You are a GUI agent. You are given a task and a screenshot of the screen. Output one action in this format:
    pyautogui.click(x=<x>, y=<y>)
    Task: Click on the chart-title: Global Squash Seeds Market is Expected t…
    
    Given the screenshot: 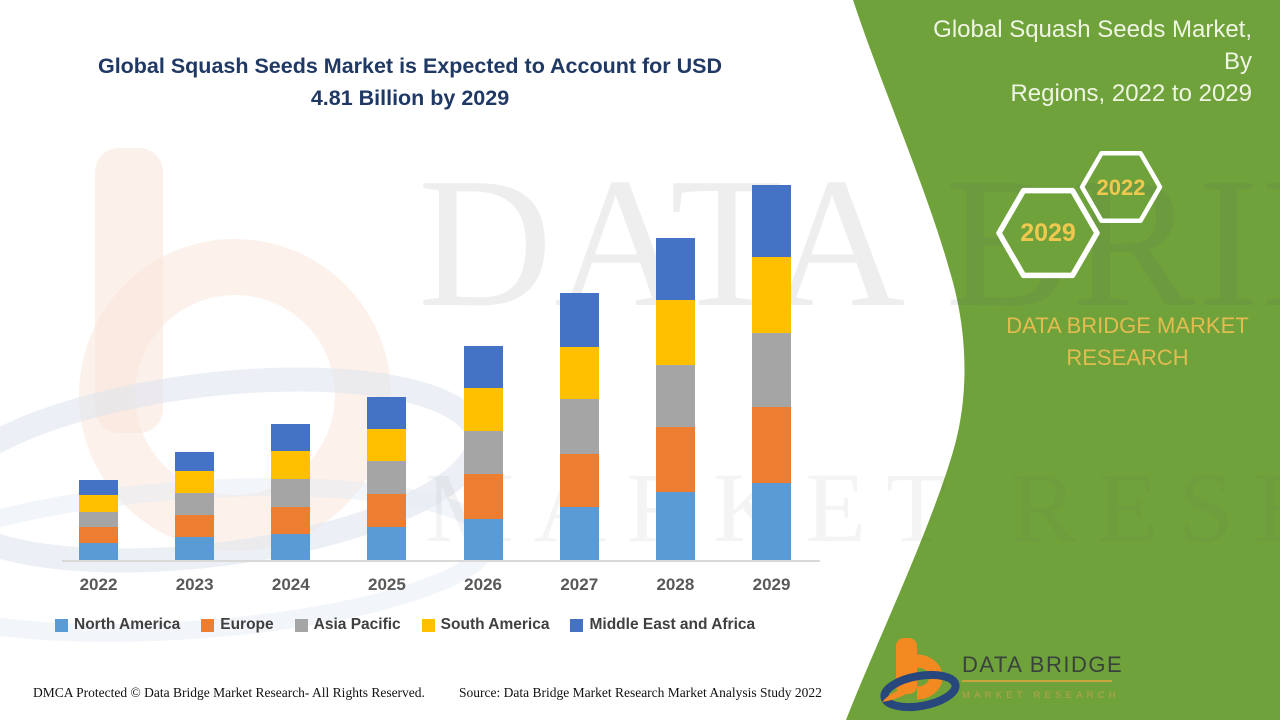 What is the action you would take?
    pyautogui.click(x=410, y=82)
    